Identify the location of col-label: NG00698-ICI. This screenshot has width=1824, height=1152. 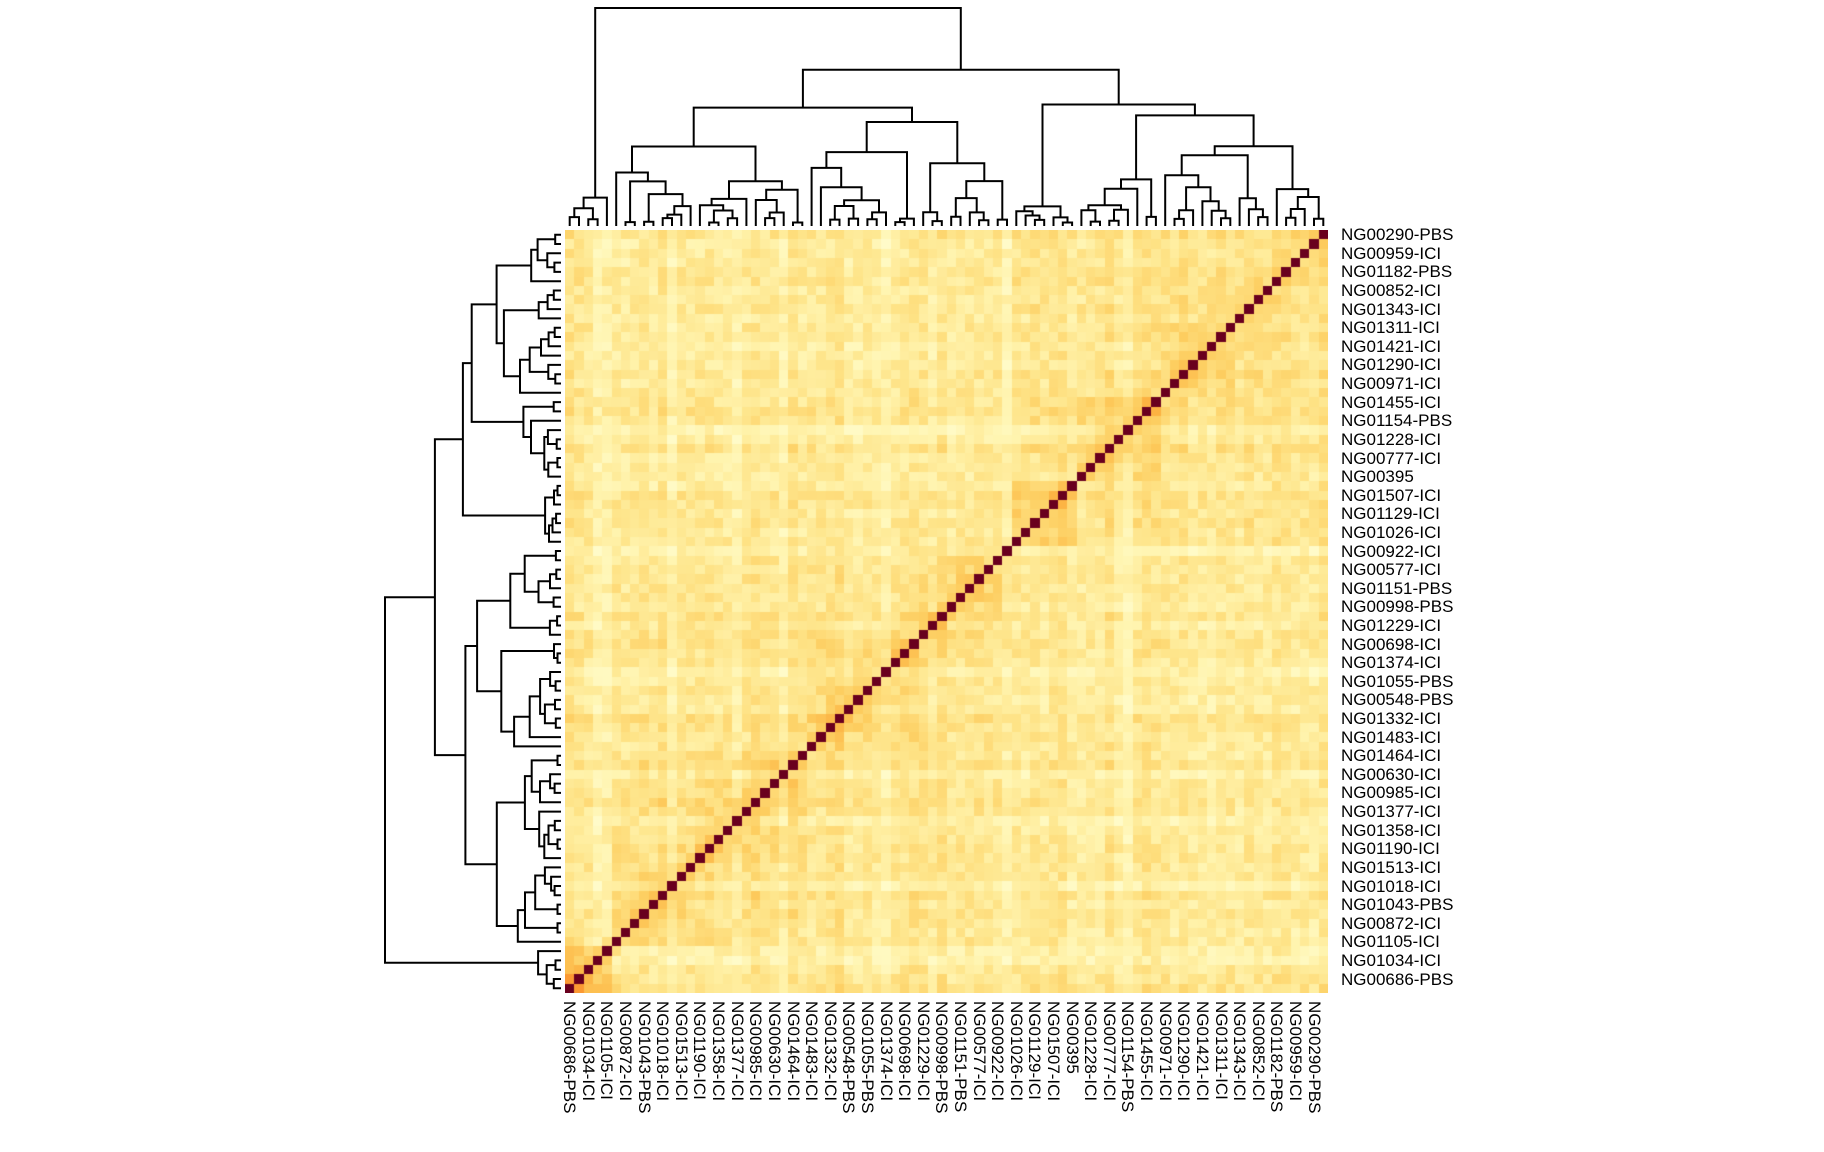
(905, 1051).